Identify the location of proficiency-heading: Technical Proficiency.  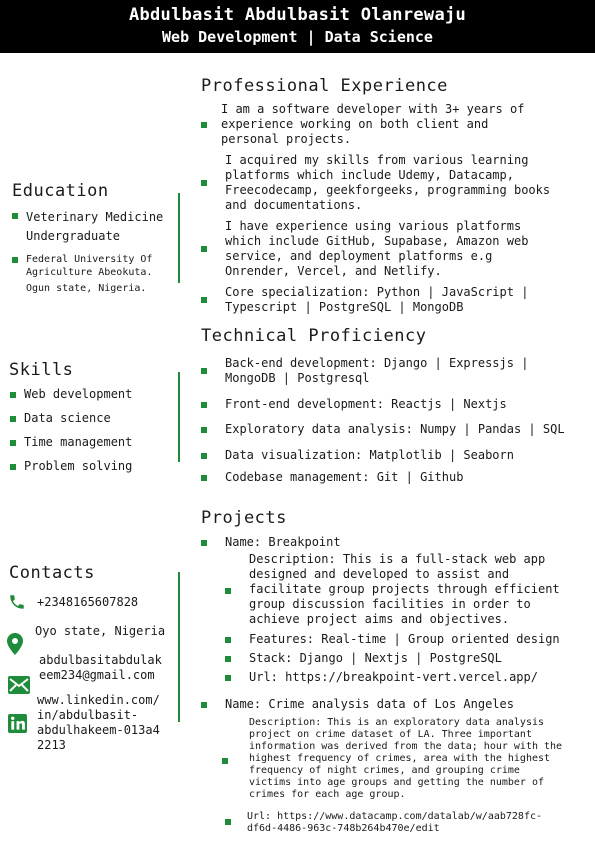
(314, 336).